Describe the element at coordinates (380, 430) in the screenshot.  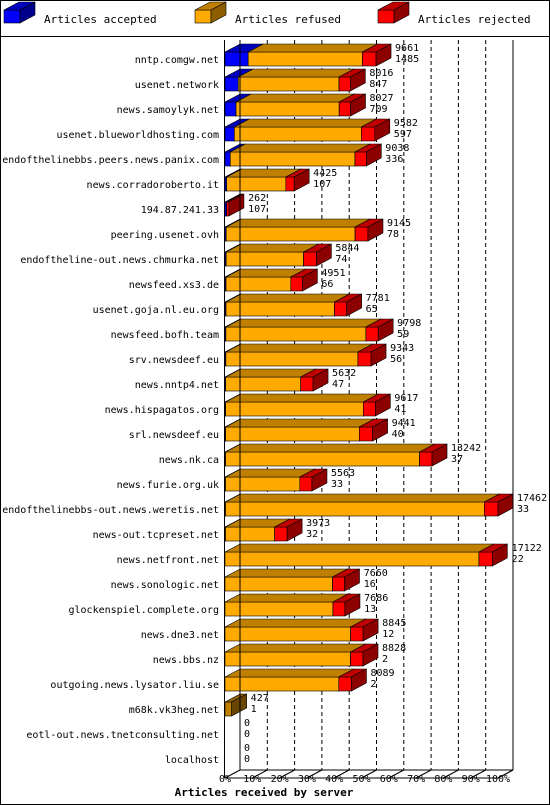
I see `bar-rejected-15-side` at that location.